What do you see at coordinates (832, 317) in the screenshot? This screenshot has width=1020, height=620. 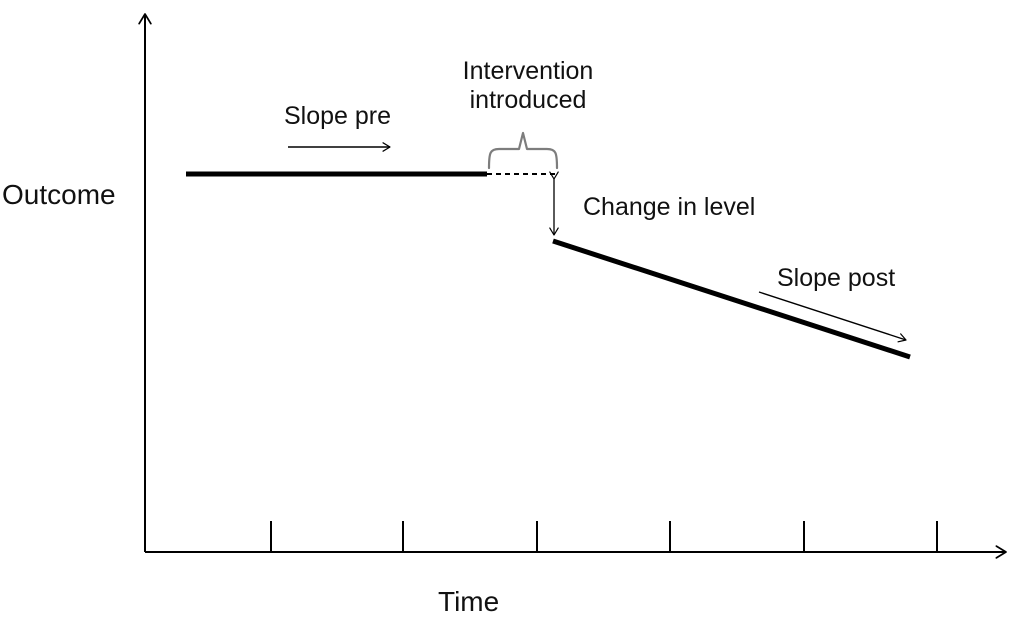 I see `slope-post-arrow` at bounding box center [832, 317].